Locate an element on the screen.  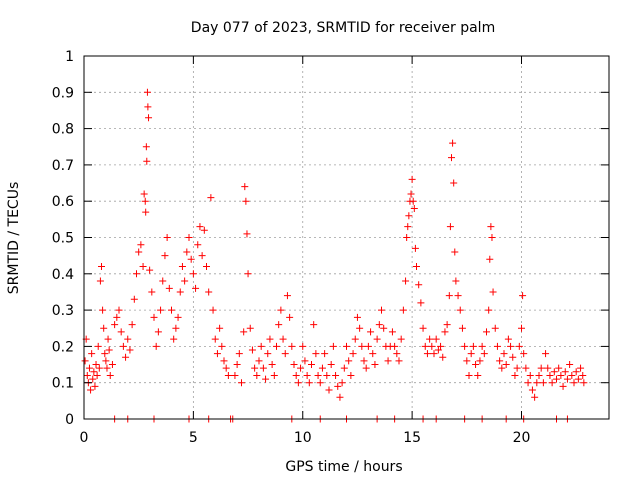
y-tick-label: 0.1 is located at coordinates (63, 384).